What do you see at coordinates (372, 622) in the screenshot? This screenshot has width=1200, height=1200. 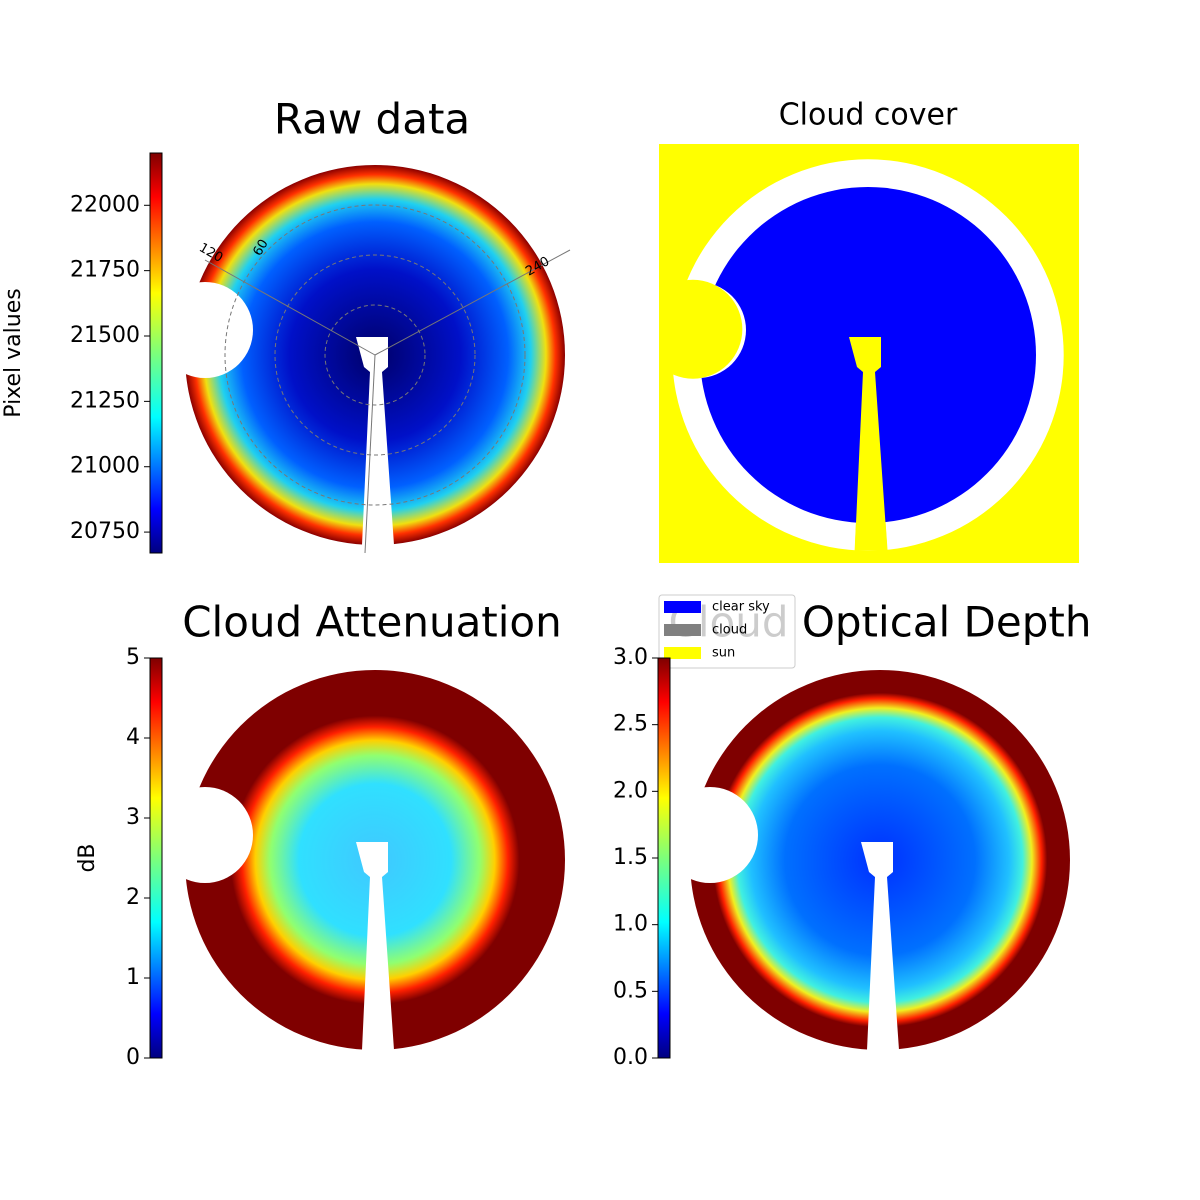 I see `panel-title: Cloud Attenuation` at bounding box center [372, 622].